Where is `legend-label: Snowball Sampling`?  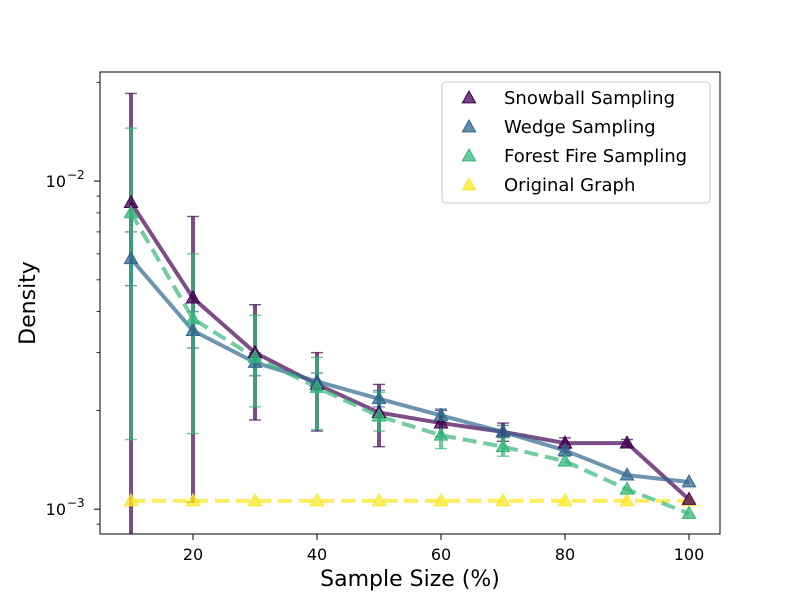 legend-label: Snowball Sampling is located at coordinates (589, 98).